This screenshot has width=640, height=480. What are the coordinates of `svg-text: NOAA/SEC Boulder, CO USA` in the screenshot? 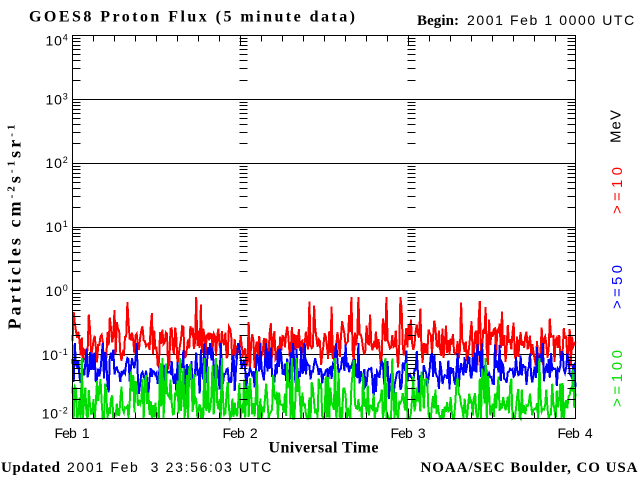 It's located at (529, 468).